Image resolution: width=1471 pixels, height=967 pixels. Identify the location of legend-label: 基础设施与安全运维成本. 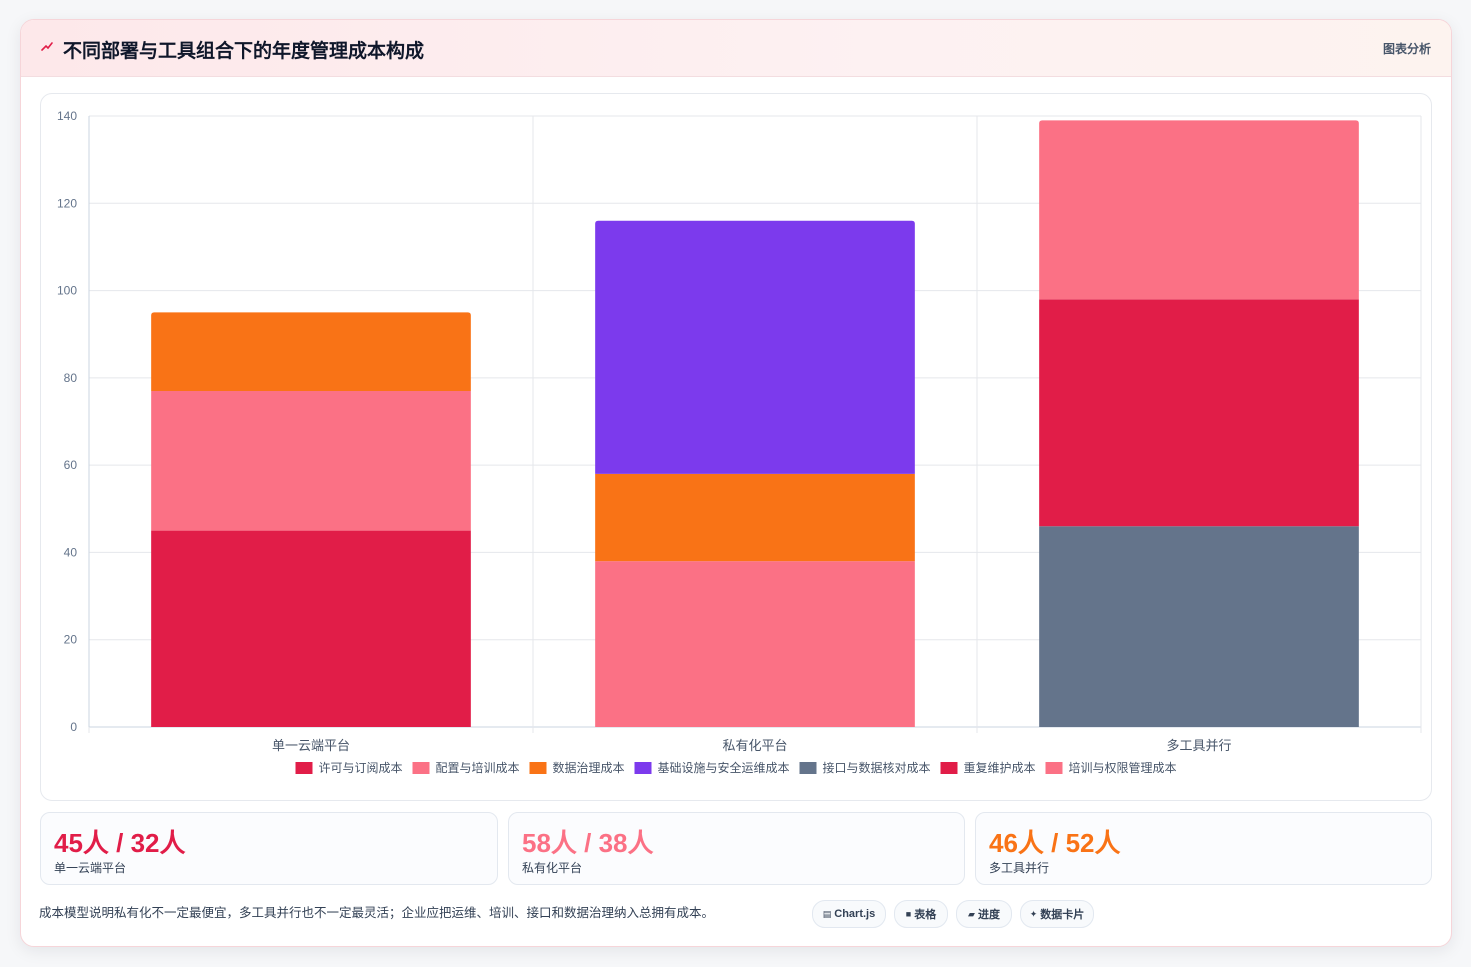
(724, 767).